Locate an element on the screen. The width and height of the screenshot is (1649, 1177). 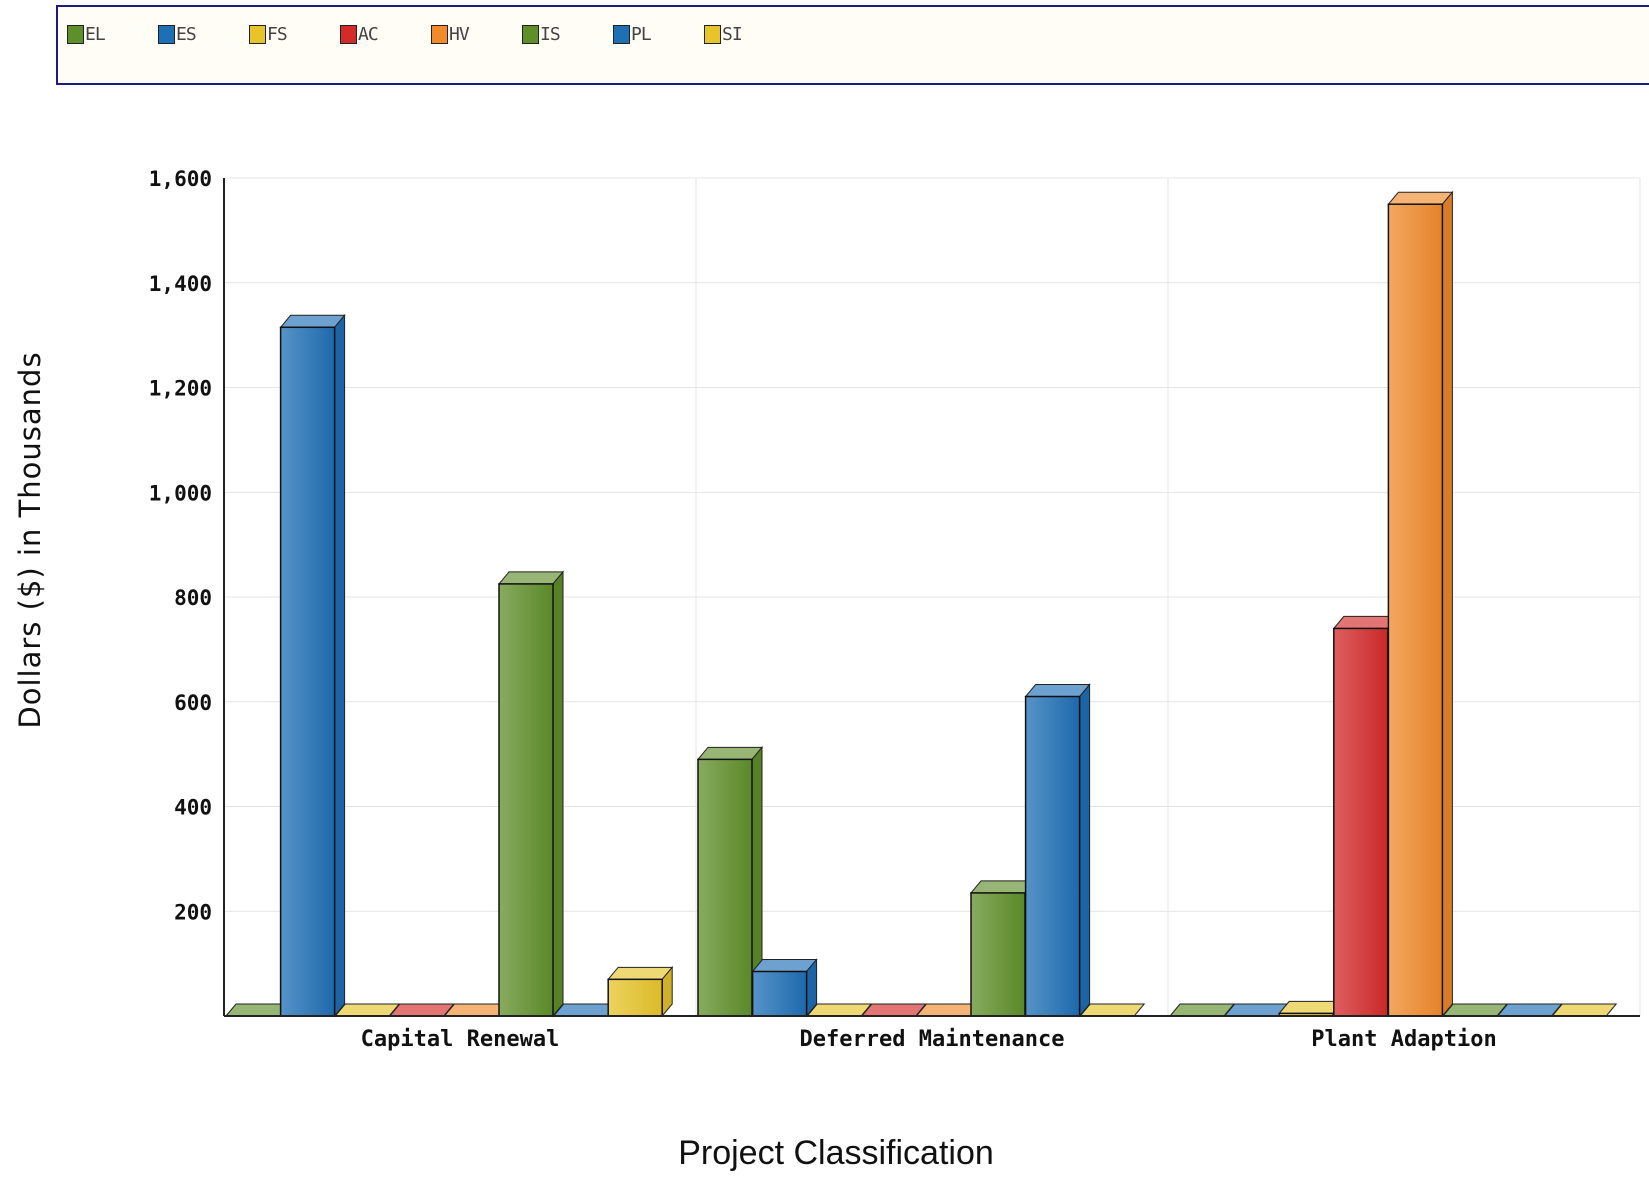
y-tick-label: 200 is located at coordinates (193, 912).